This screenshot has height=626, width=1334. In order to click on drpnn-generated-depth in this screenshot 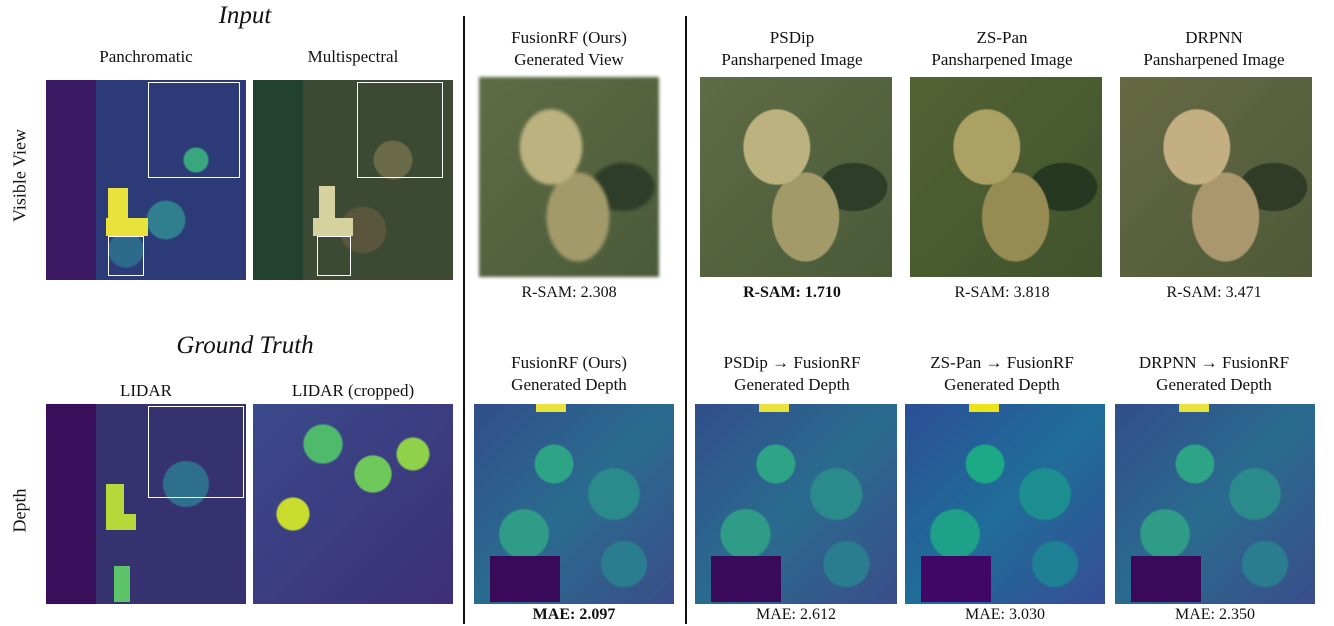, I will do `click(1215, 504)`.